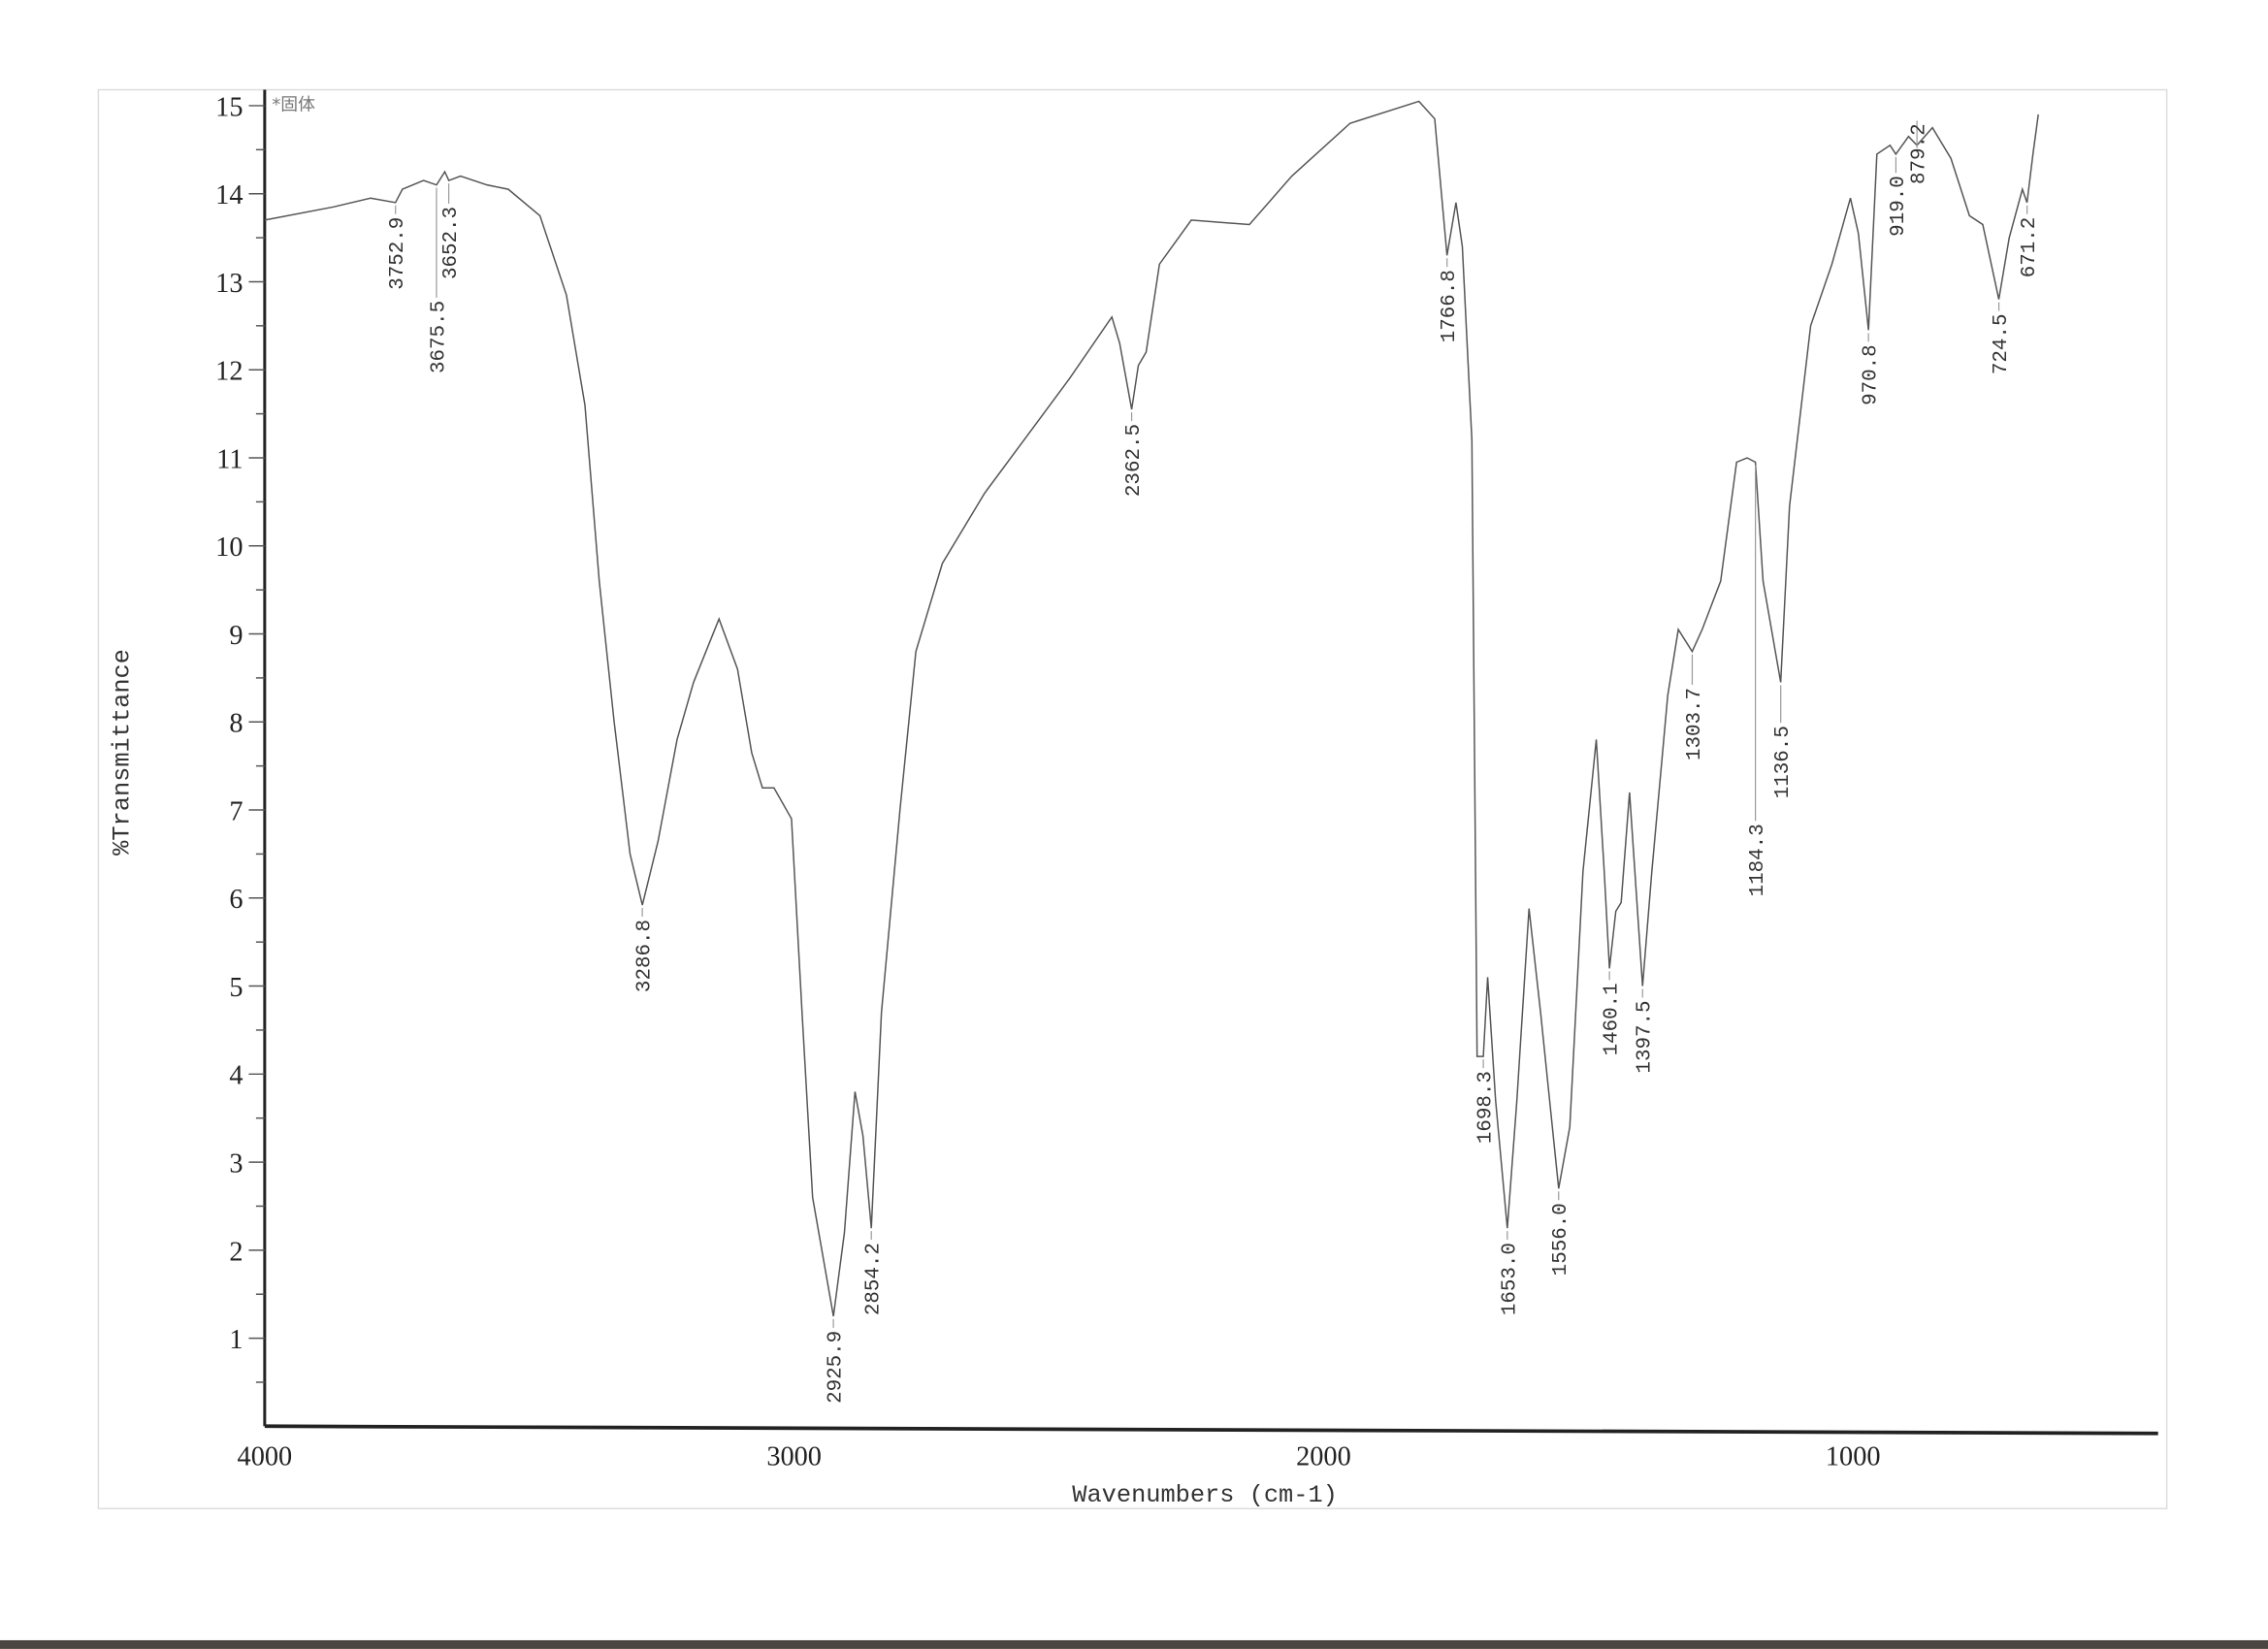  Describe the element at coordinates (229, 195) in the screenshot. I see `y-tick-label: 14` at that location.